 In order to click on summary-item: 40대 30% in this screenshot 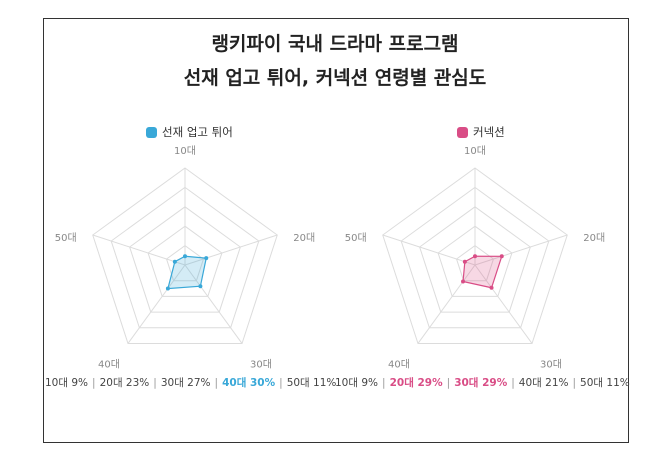, I will do `click(249, 383)`.